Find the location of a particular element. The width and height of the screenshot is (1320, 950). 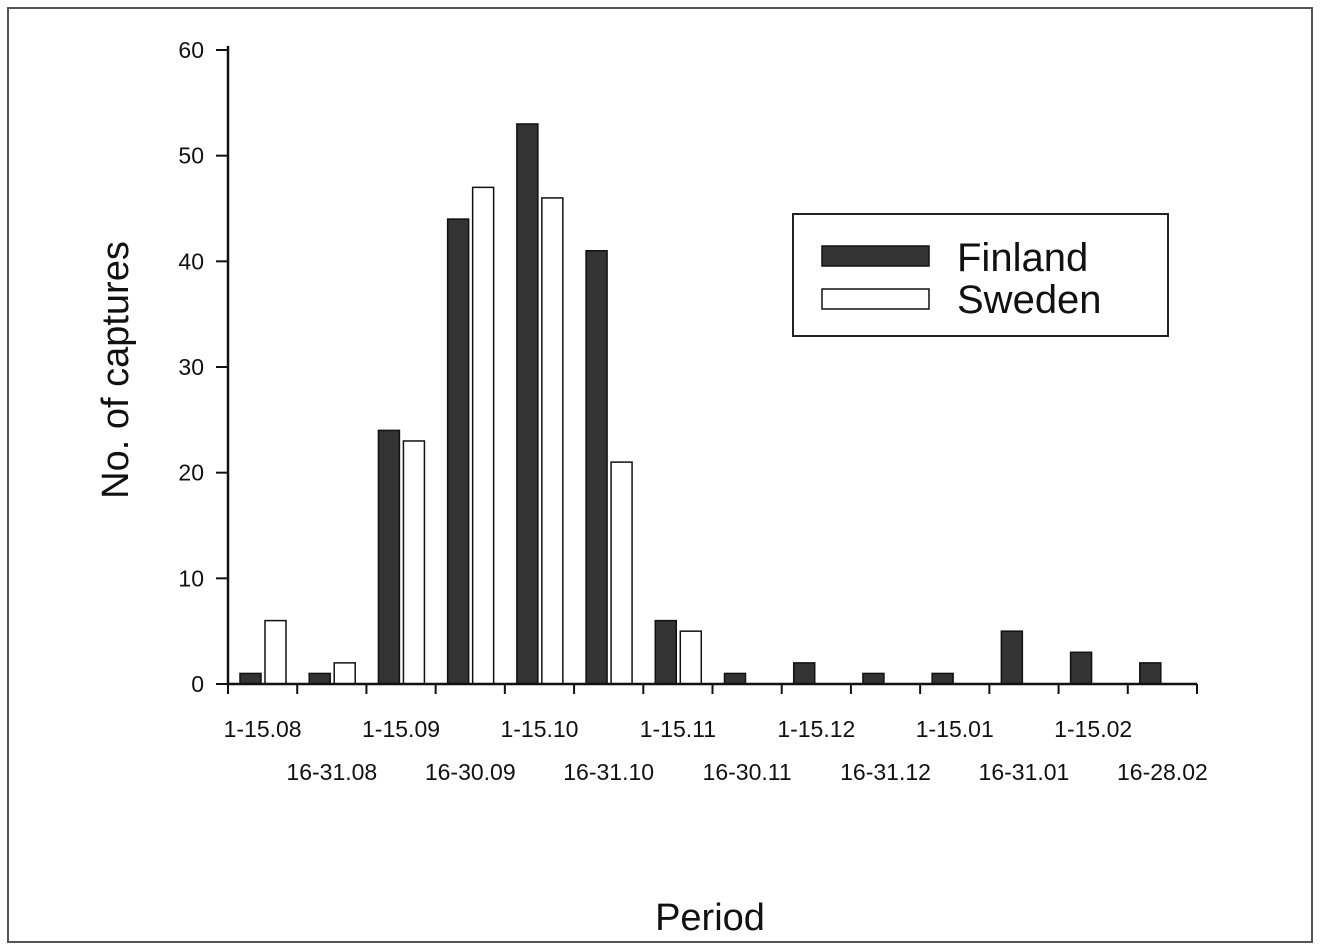

bar-finland-1-15.02 is located at coordinates (1081, 668).